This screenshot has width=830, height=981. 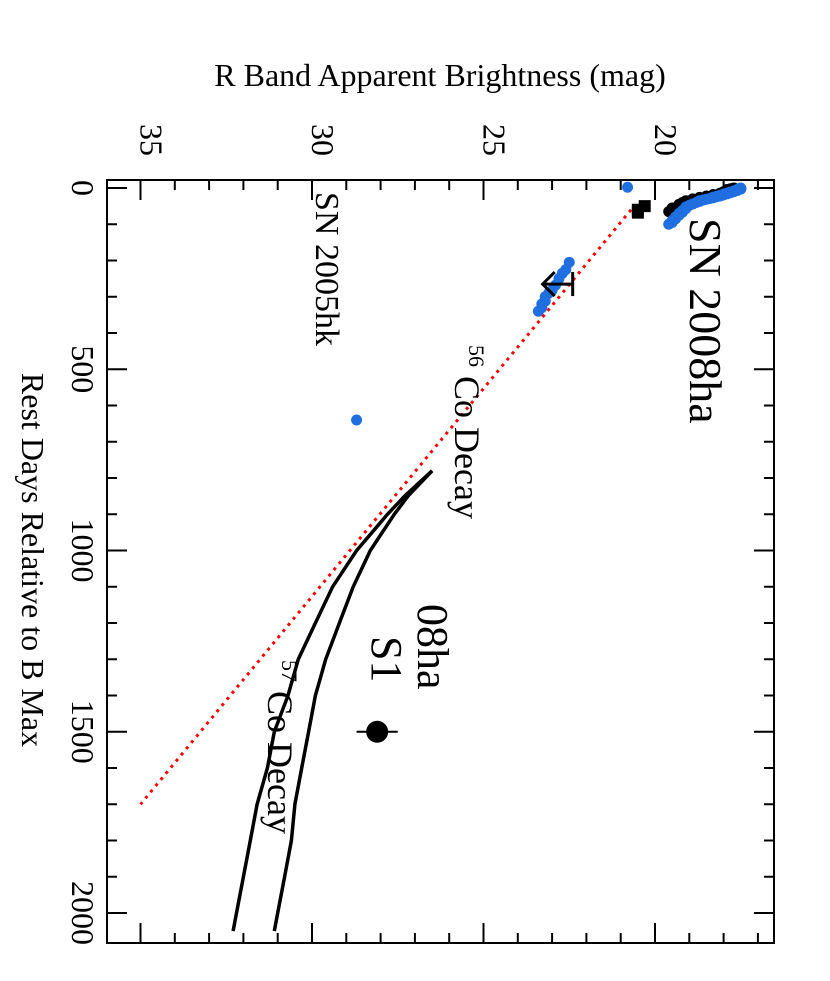 I want to click on line-57co-decay-lower, so click(x=332, y=700).